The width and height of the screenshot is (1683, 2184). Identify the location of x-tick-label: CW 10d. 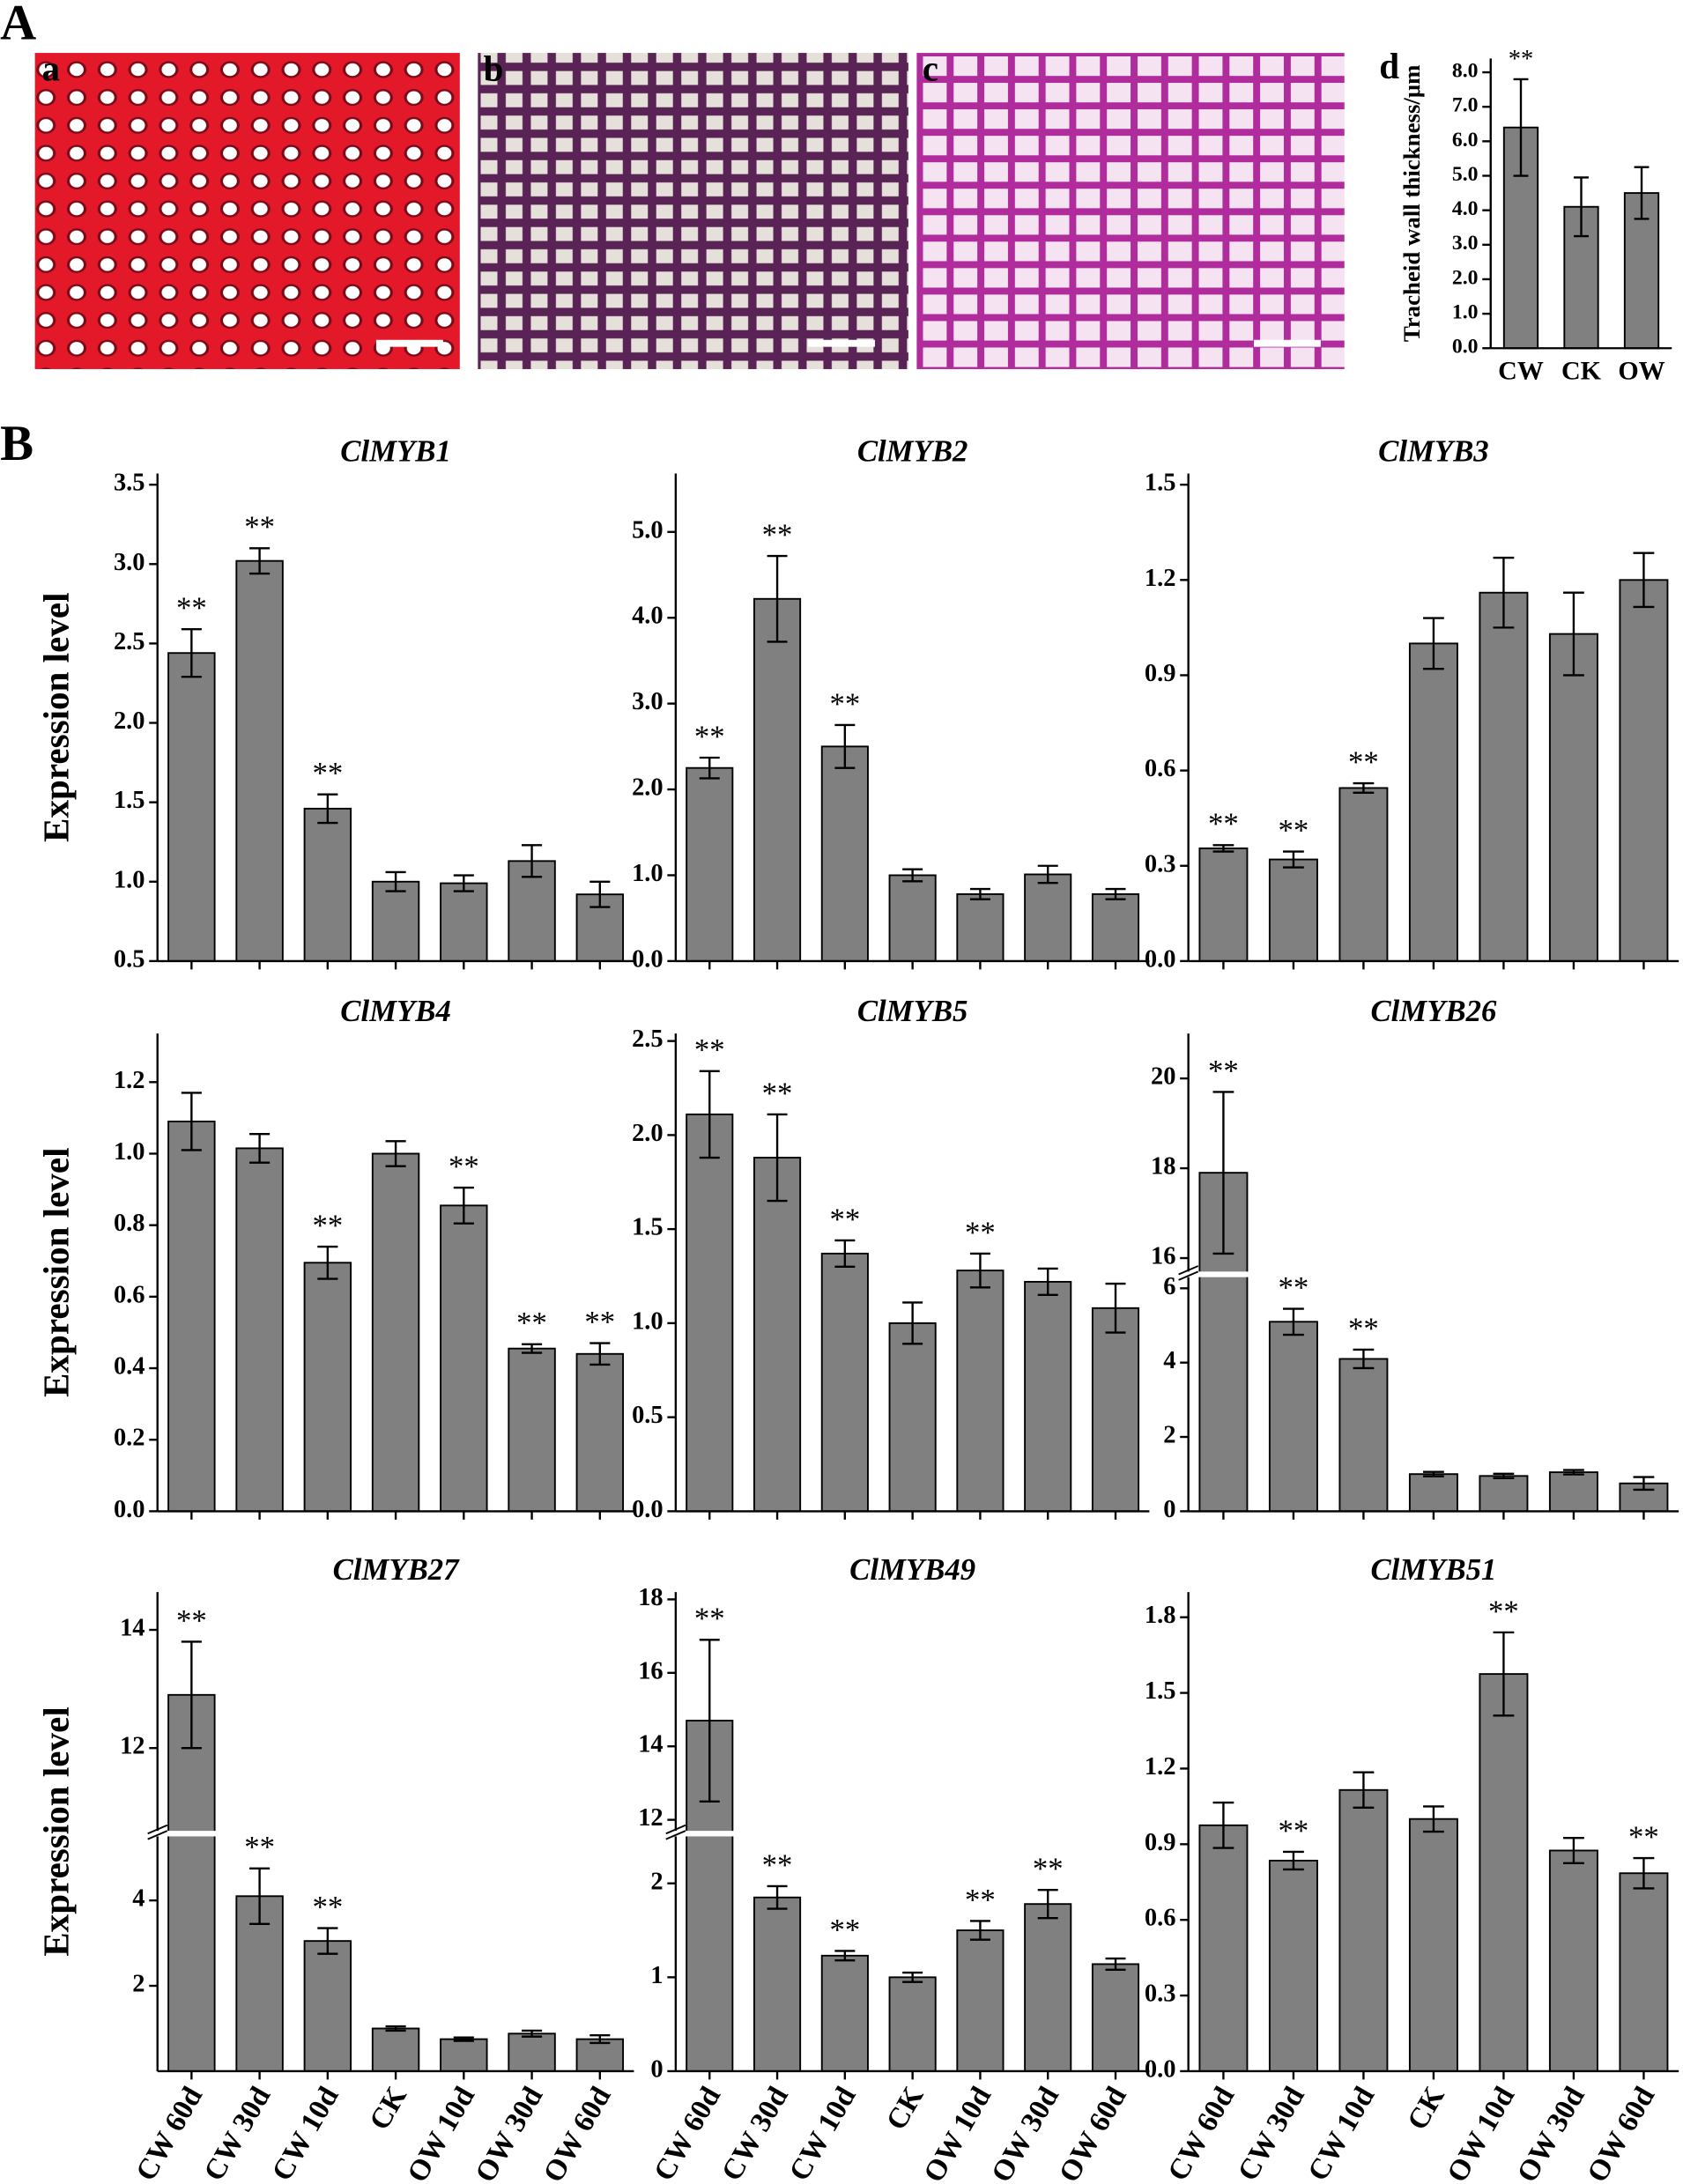
(823, 2132).